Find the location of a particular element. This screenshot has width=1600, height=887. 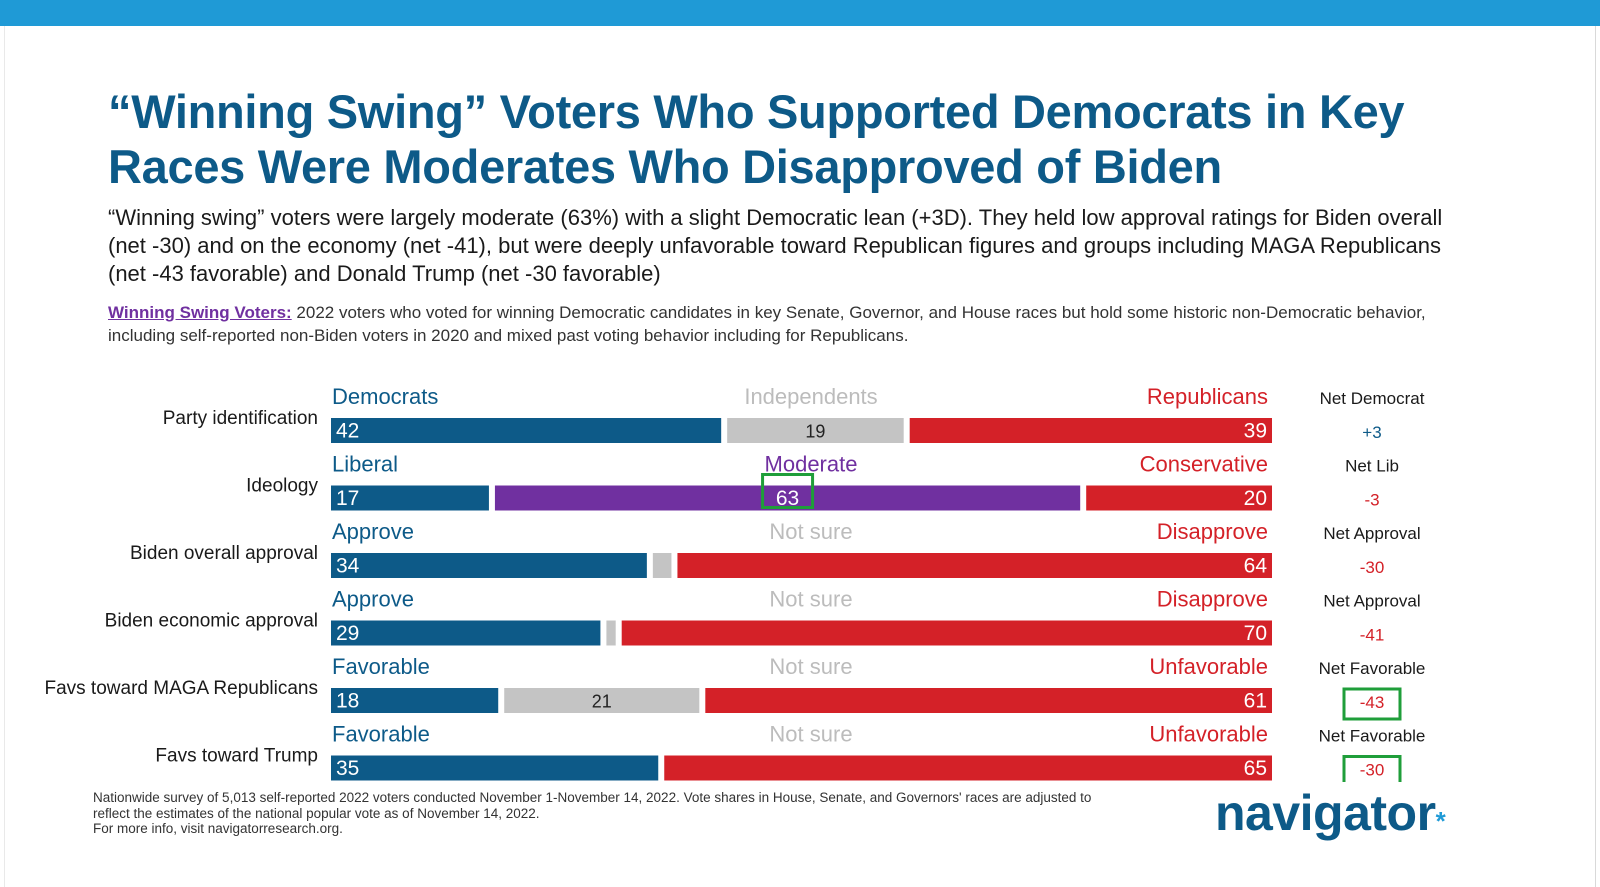

data-label: 21 is located at coordinates (602, 702).